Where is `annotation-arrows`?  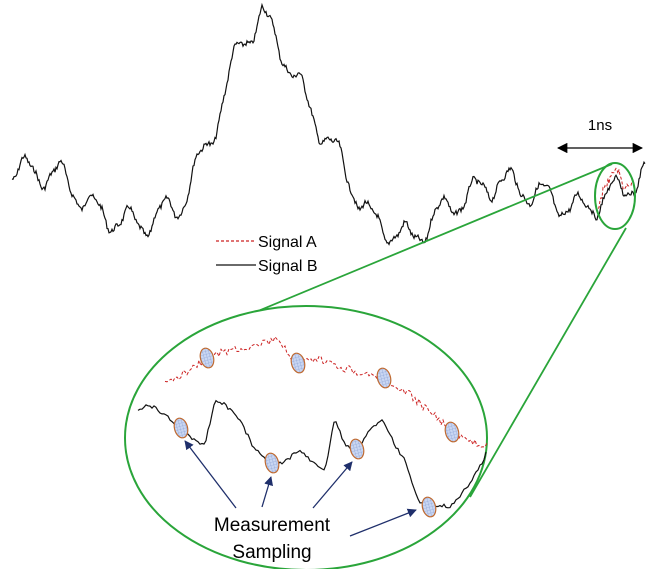 annotation-arrows is located at coordinates (300, 488).